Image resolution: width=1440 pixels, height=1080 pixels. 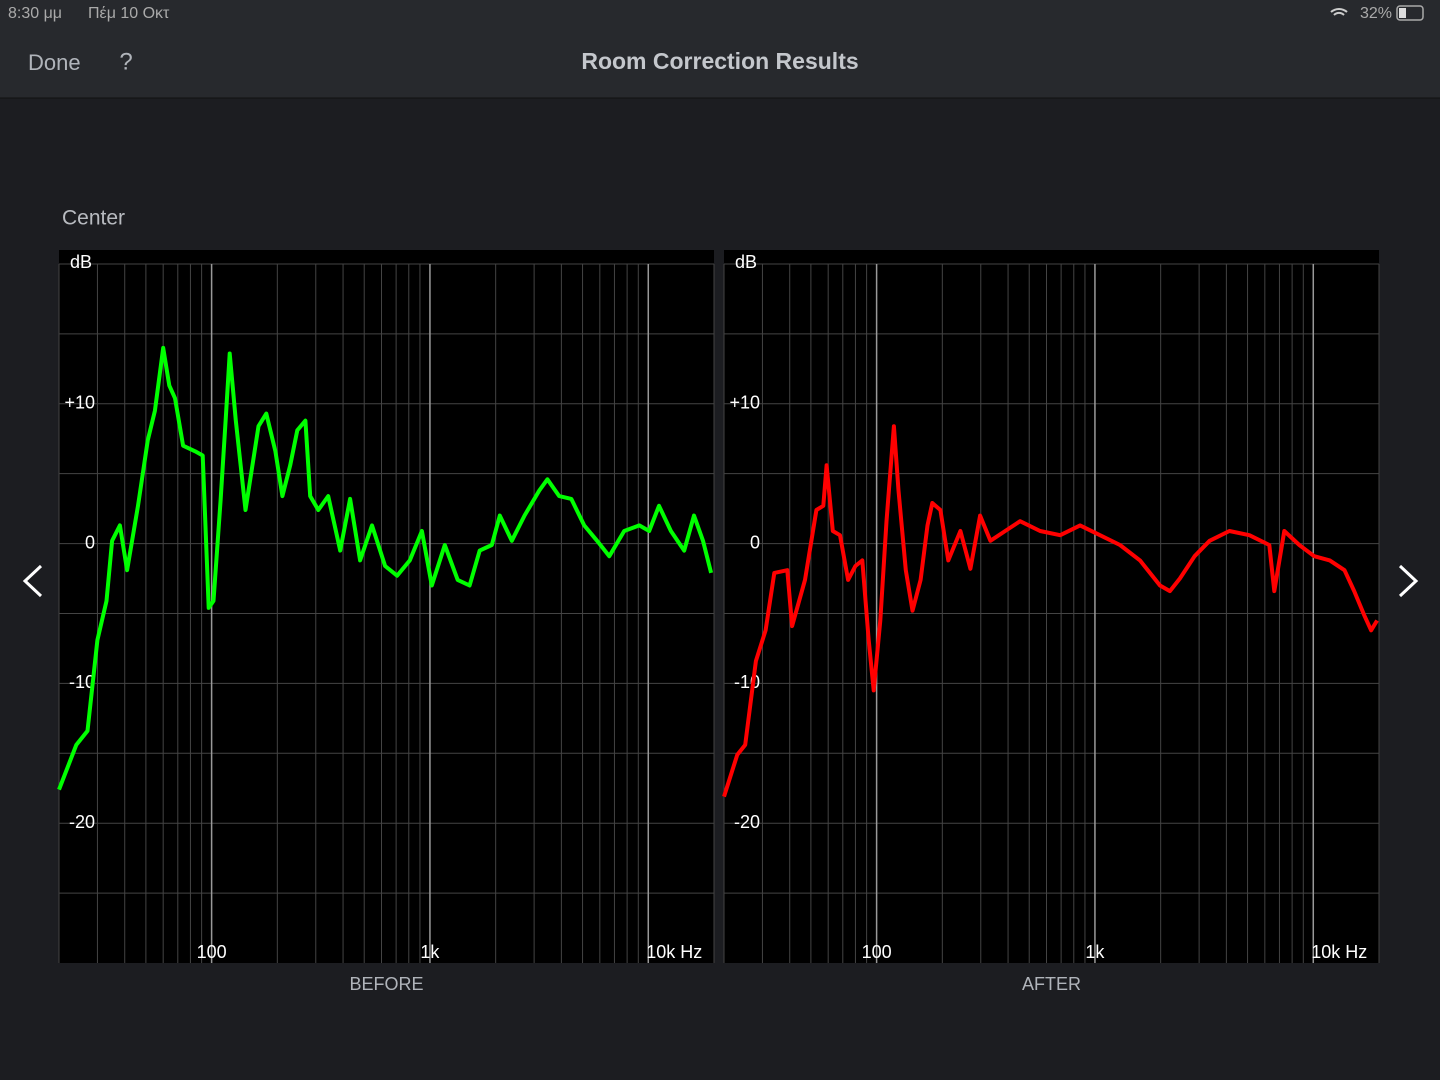 I want to click on battery-icon, so click(x=1410, y=13).